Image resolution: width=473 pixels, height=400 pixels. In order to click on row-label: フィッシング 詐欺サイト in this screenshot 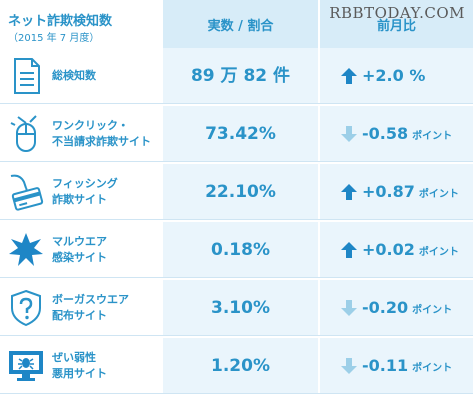, I will do `click(85, 192)`.